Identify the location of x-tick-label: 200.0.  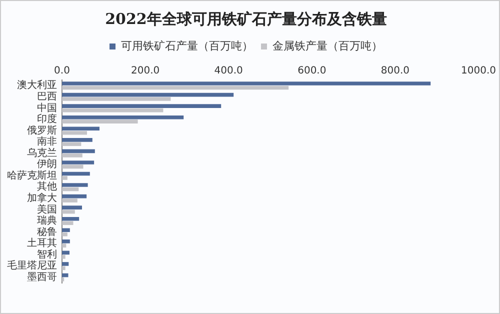
(145, 71).